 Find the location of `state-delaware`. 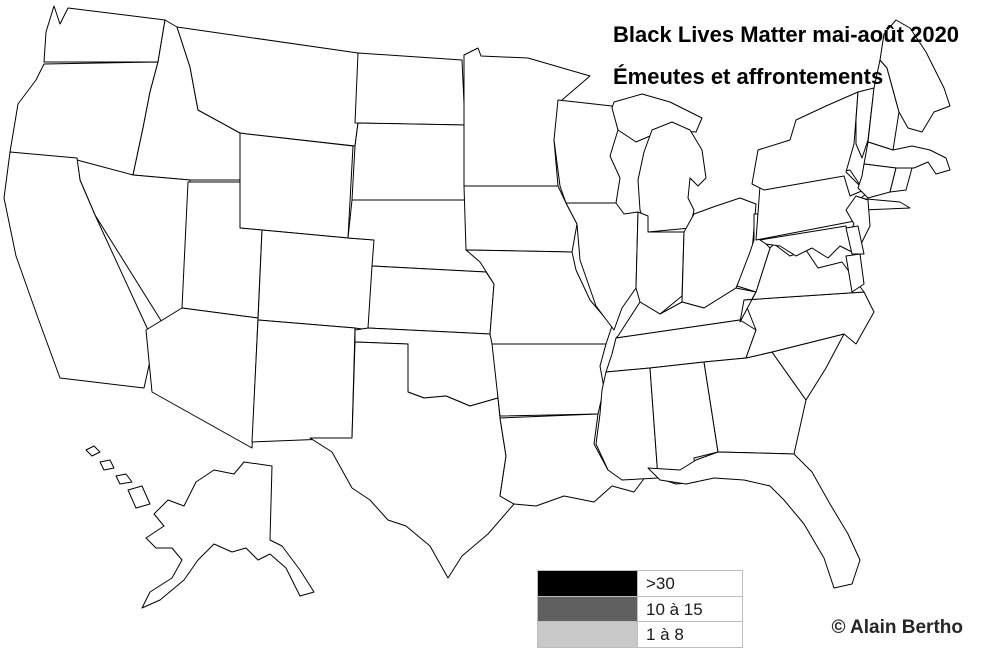

state-delaware is located at coordinates (855, 240).